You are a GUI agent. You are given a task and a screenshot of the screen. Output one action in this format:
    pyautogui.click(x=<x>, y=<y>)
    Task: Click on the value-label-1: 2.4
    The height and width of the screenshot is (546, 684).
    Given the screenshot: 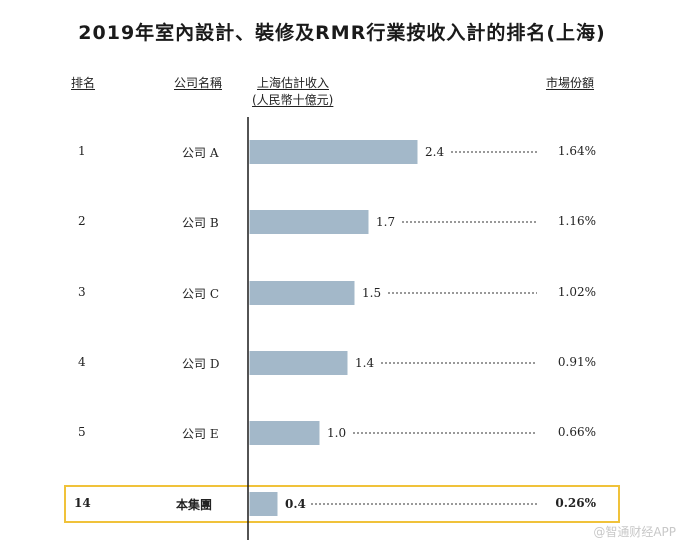 What is the action you would take?
    pyautogui.click(x=434, y=152)
    